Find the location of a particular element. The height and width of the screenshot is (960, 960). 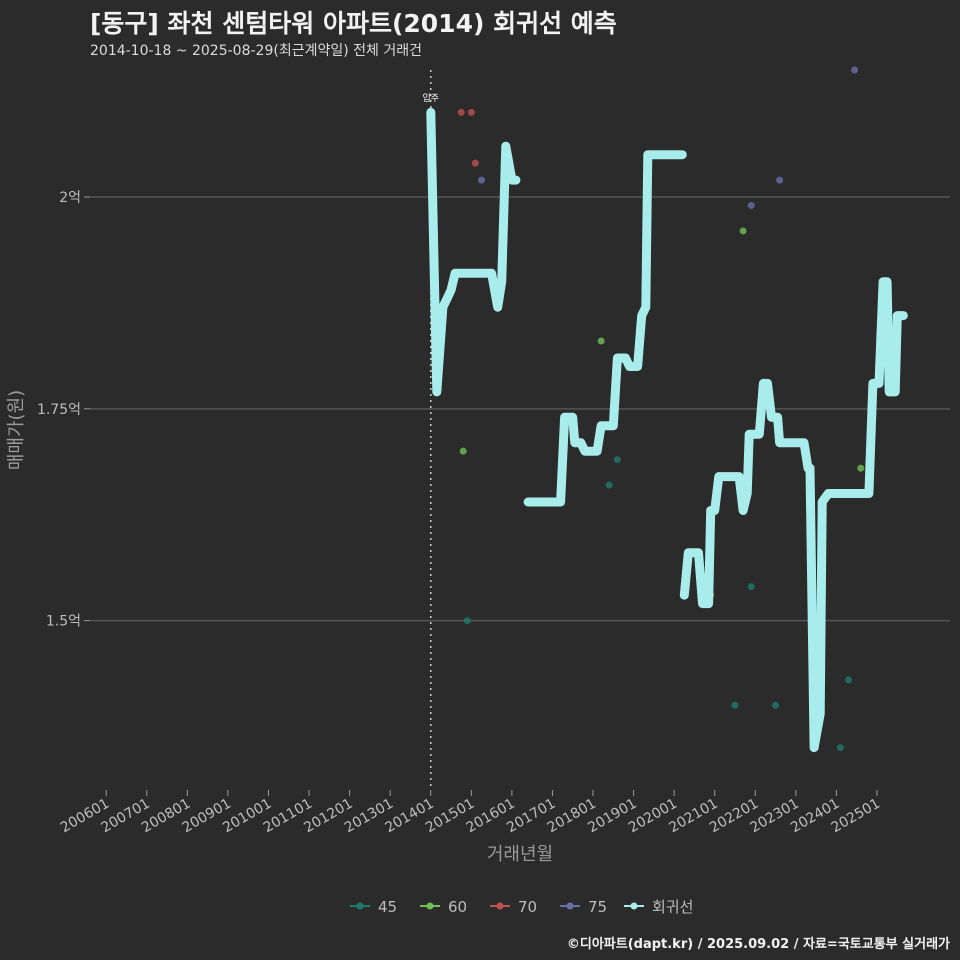

y-axis-ticks: 1.5억 1.75억 2억 is located at coordinates (63, 410).